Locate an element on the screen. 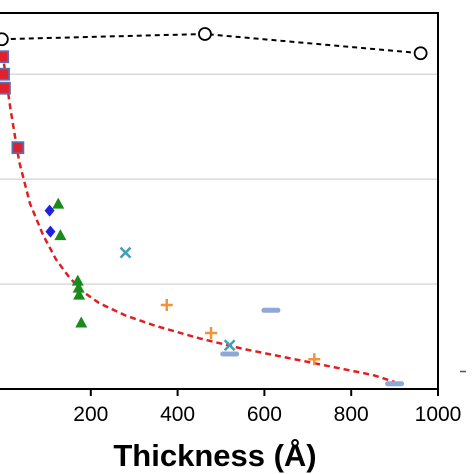 The image size is (474, 474). x-tick-label: 800 is located at coordinates (351, 414).